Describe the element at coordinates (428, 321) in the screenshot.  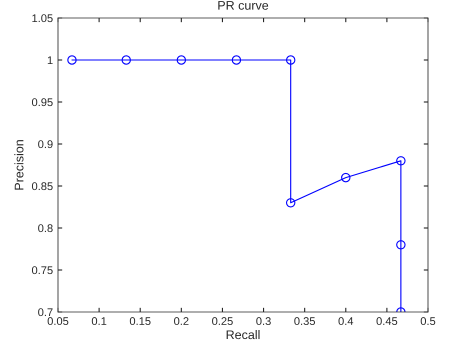
I see `x-tick-label: 0.5` at that location.